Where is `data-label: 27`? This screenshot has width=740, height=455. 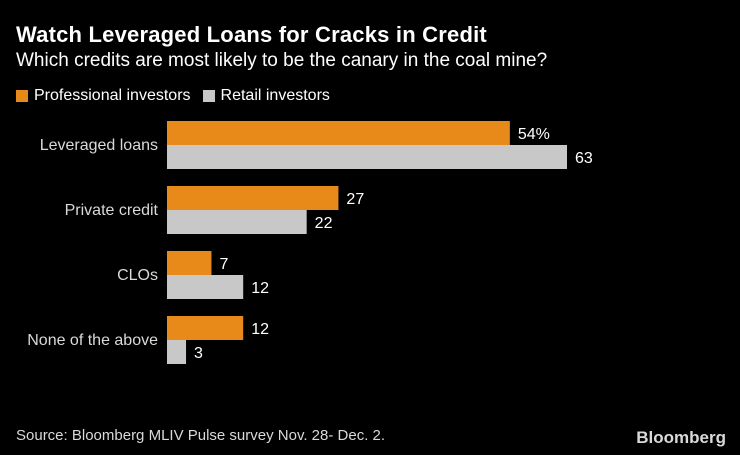 data-label: 27 is located at coordinates (355, 199).